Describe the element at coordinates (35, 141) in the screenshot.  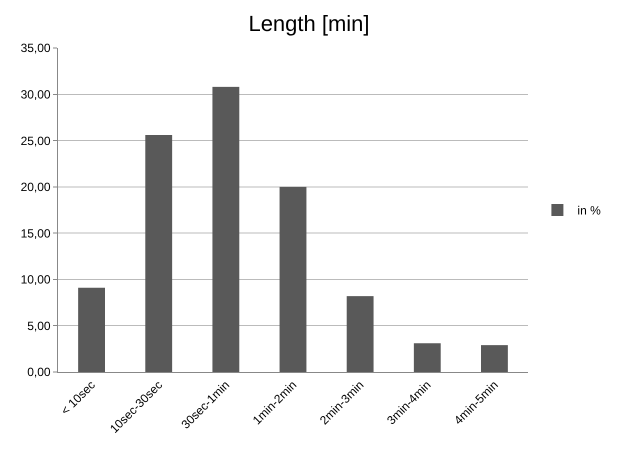
I see `y-tick-label: 25,00` at that location.